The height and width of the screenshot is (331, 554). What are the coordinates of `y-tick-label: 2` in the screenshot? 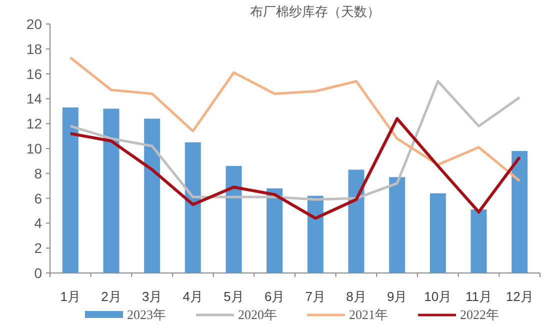 It's located at (38, 248).